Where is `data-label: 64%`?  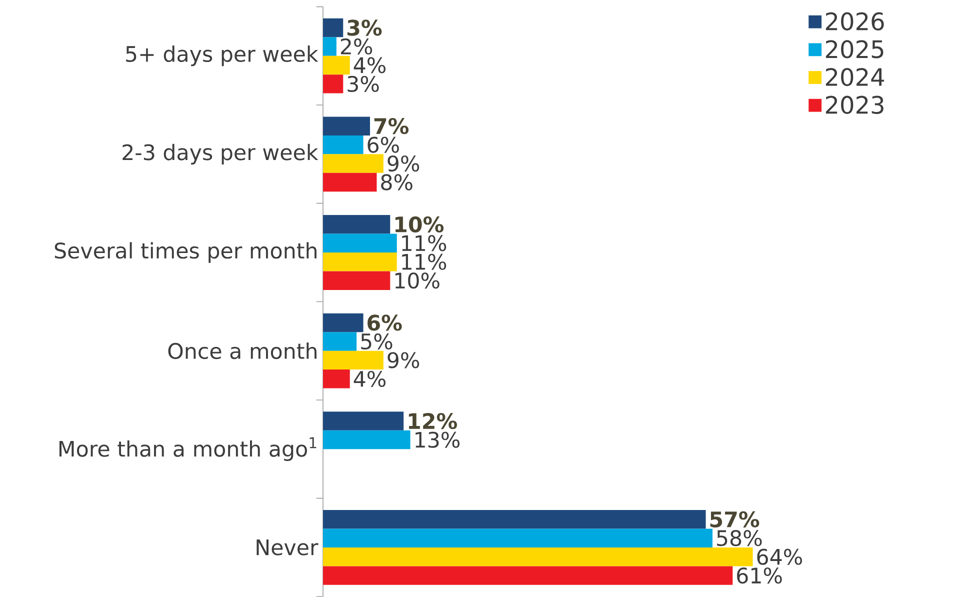 data-label: 64% is located at coordinates (779, 556).